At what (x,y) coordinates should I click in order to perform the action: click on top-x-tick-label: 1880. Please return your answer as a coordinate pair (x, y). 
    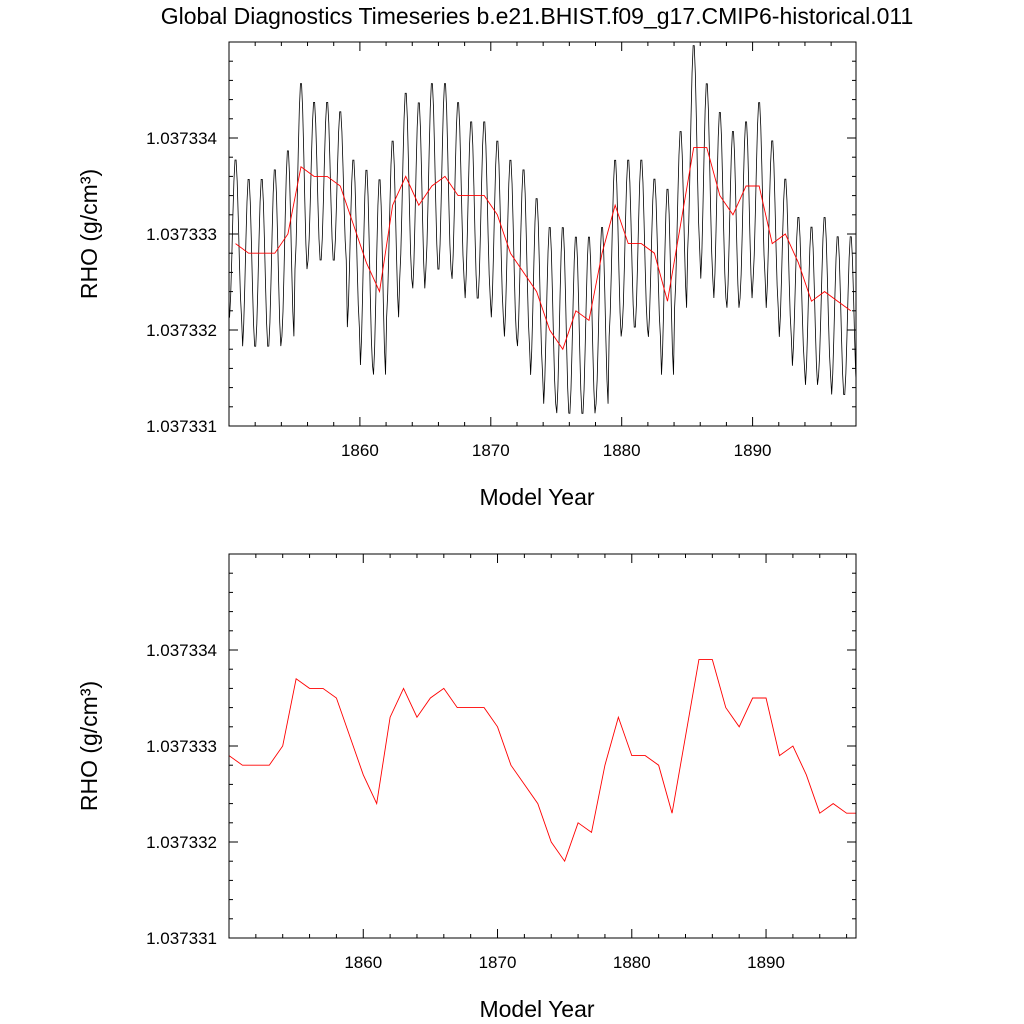
    Looking at the image, I should click on (622, 450).